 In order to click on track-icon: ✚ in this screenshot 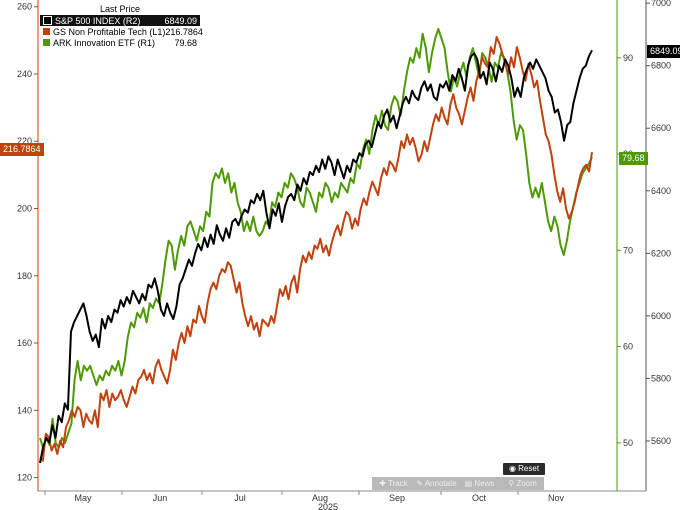, I will do `click(382, 483)`.